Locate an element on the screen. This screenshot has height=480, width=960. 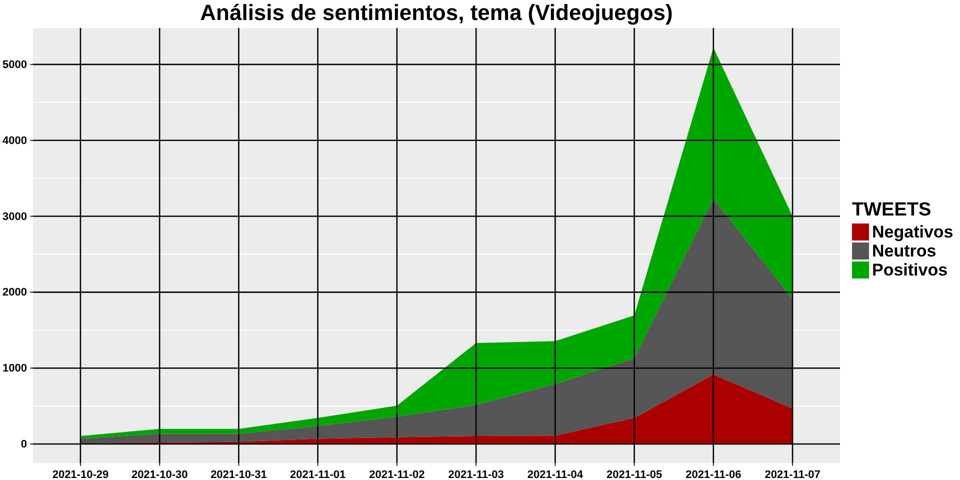
y-tick-label: 1000 is located at coordinates (14, 368).